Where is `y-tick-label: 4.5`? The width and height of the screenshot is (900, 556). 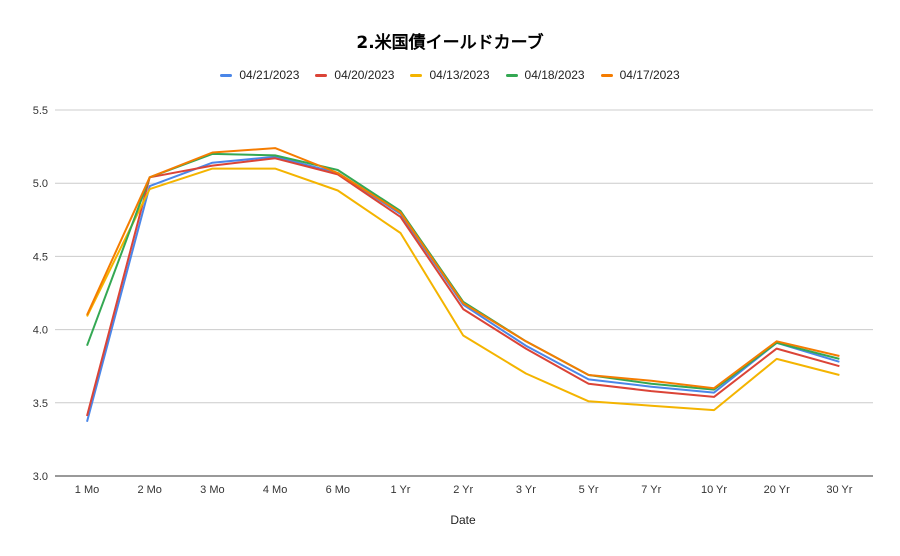
y-tick-label: 4.5 is located at coordinates (40, 257).